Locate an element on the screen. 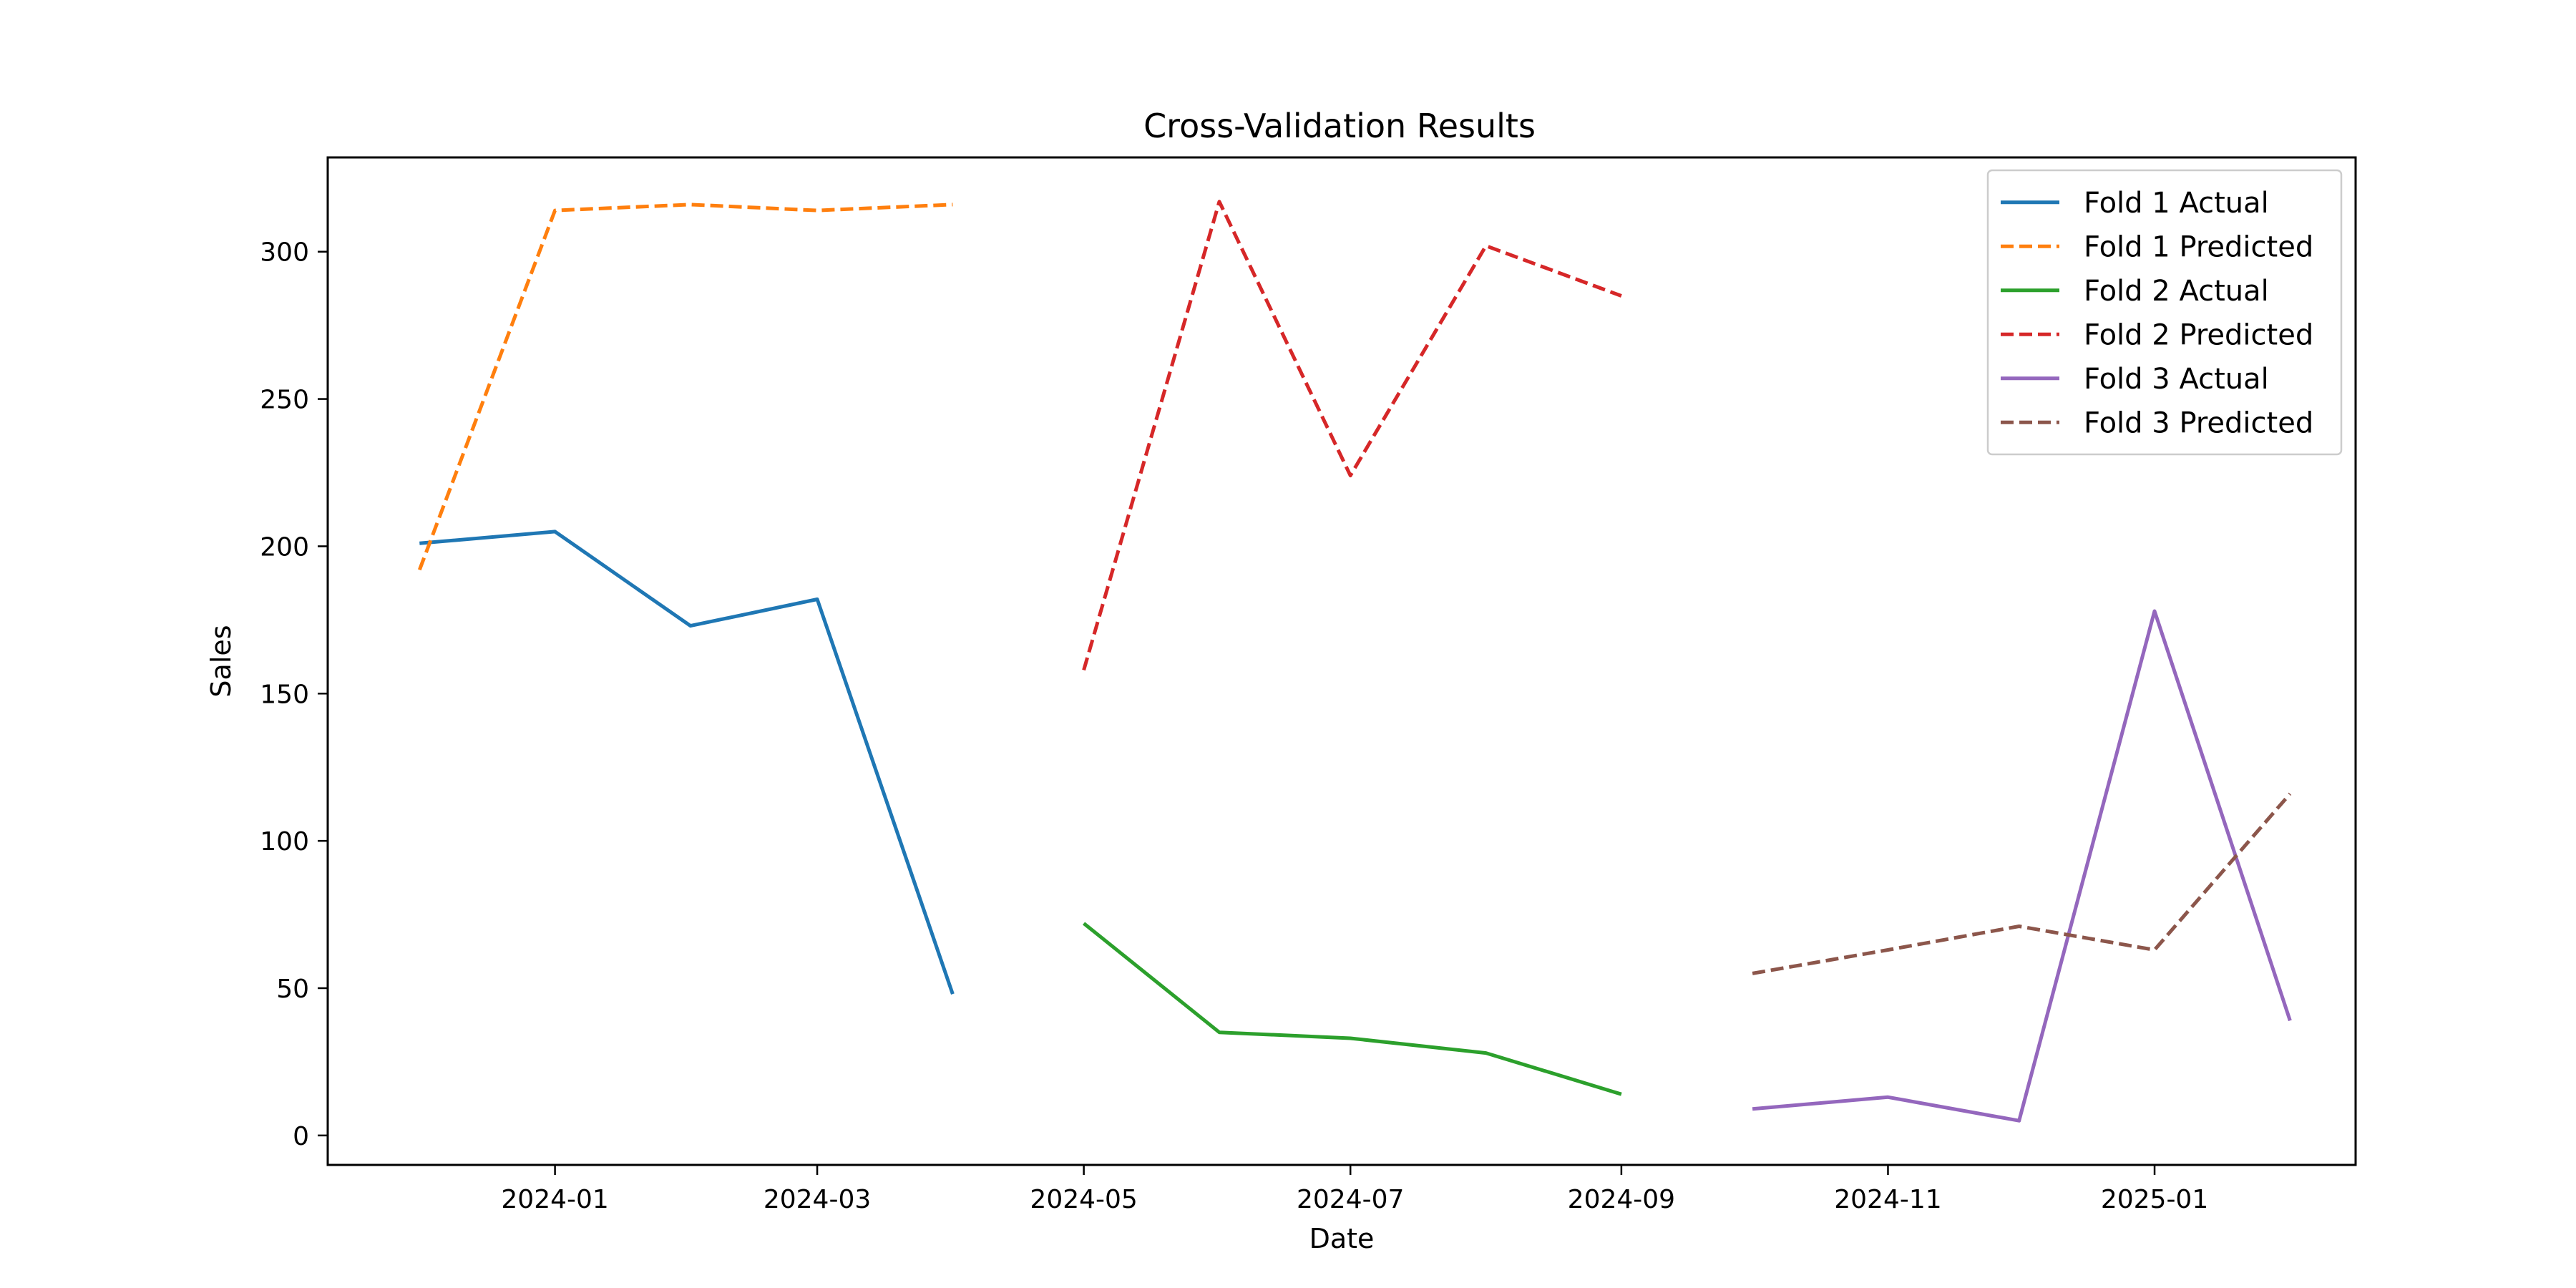 The height and width of the screenshot is (1288, 2576). x-tick-label: 2024-11 is located at coordinates (1887, 1199).